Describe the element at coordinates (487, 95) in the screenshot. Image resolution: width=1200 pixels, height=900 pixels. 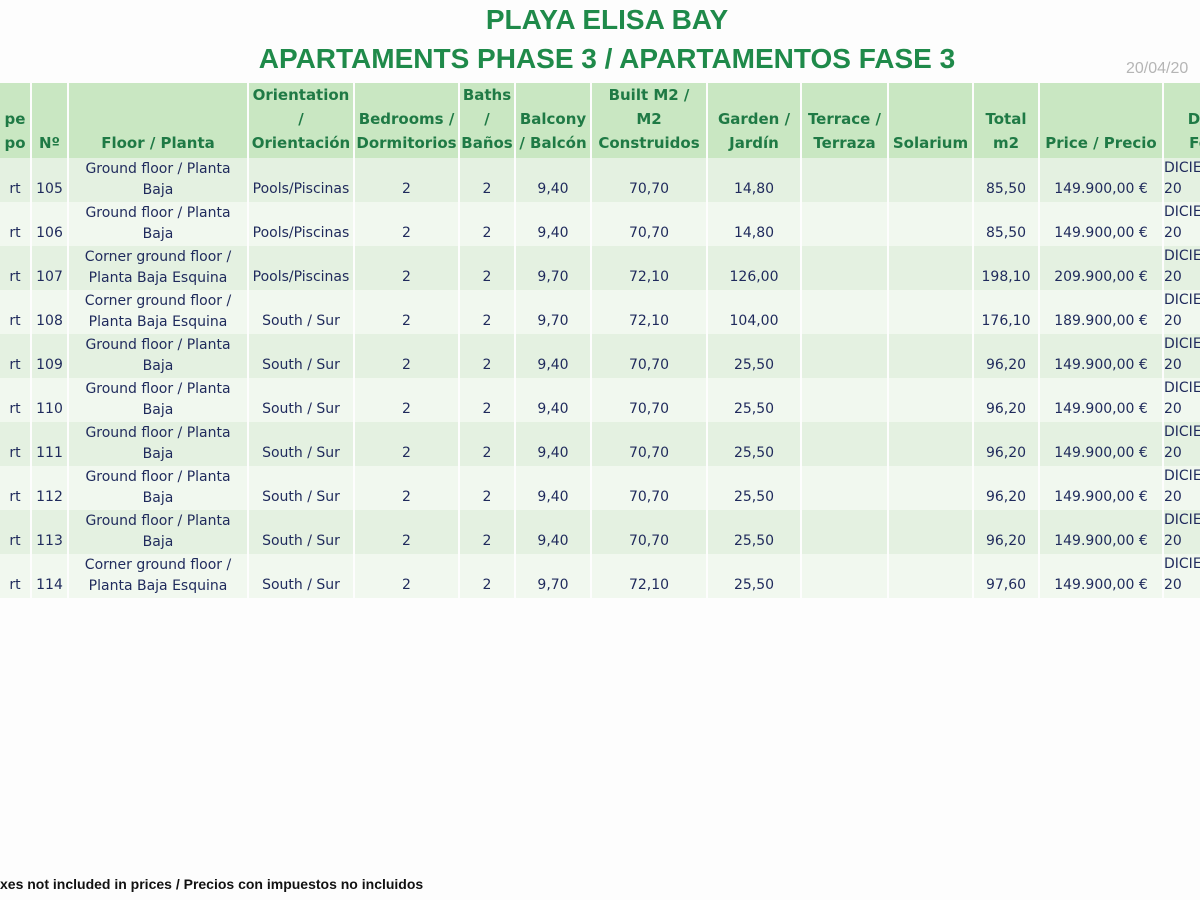
I see `header-line: Baths` at that location.